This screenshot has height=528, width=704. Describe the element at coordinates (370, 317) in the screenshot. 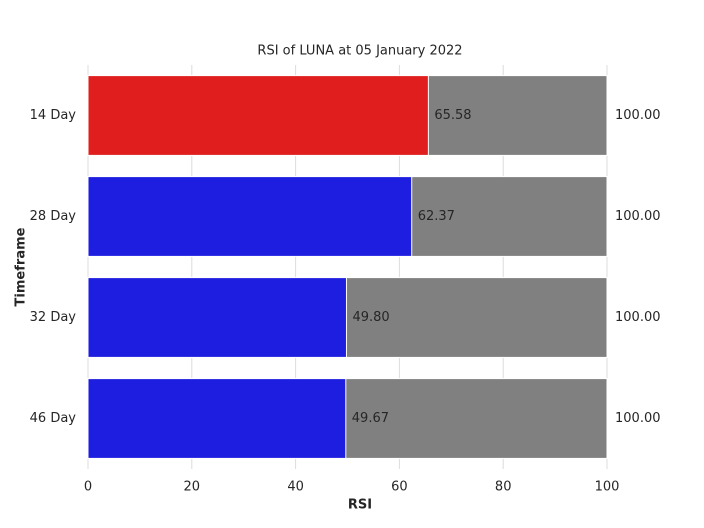

I see `value-label: 49.80` at that location.